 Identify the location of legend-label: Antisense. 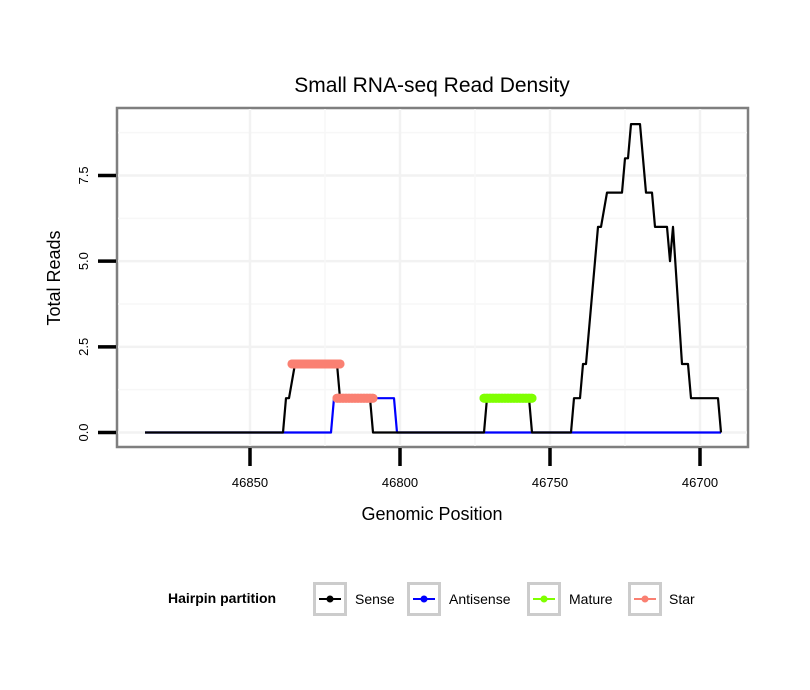
(480, 599).